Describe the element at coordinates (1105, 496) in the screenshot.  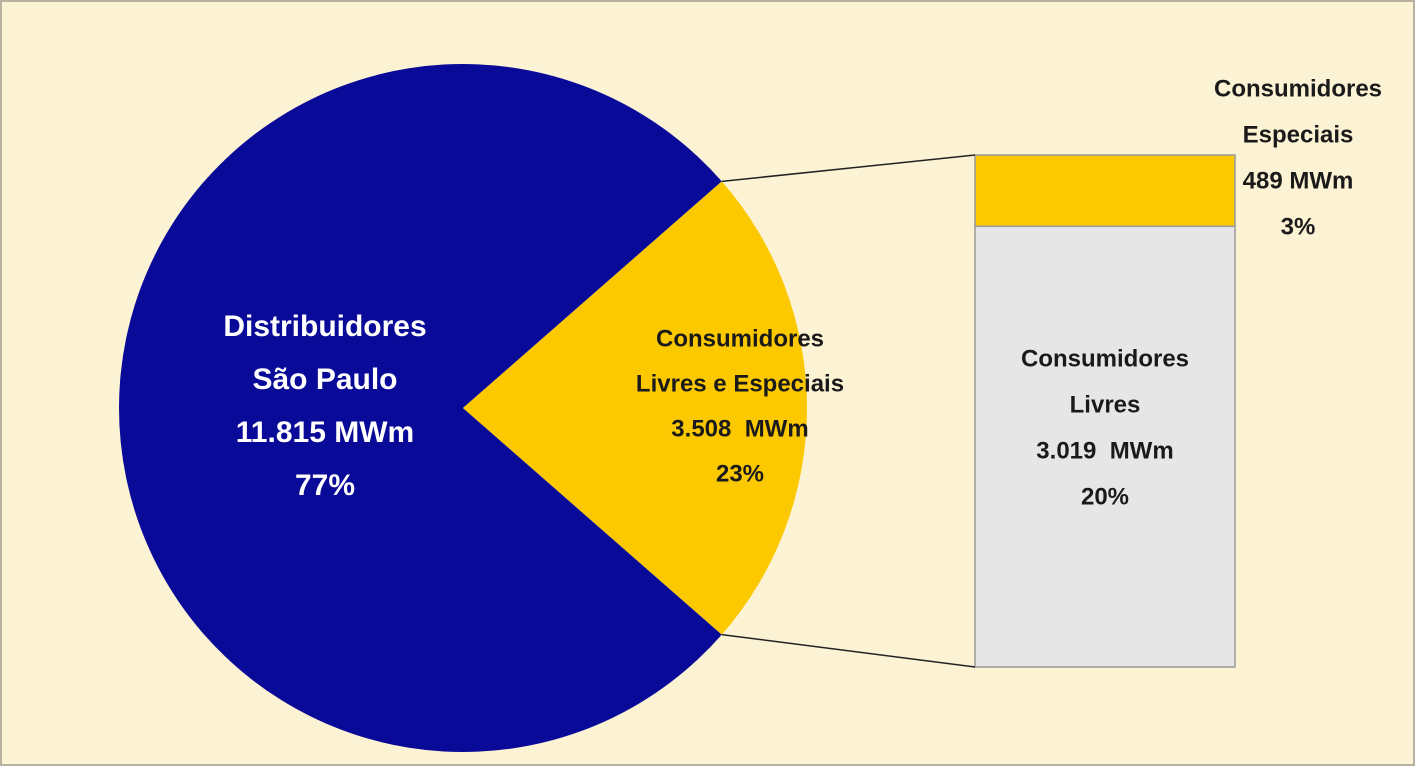
I see `data-label: 20%` at that location.